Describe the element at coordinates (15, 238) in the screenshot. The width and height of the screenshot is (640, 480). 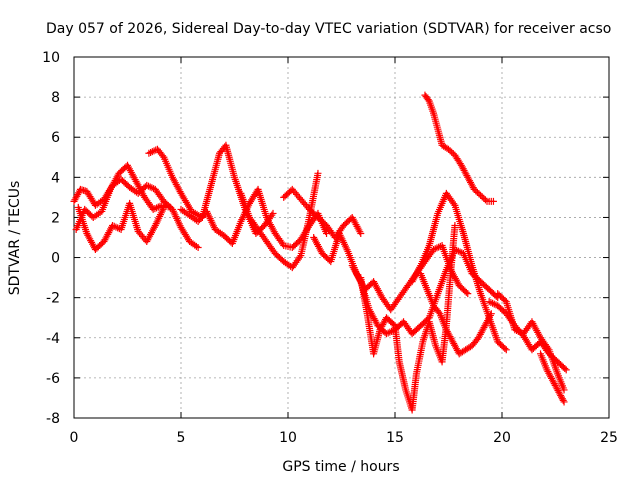
I see `y-axis-label: SDTVAR / TECUs` at that location.